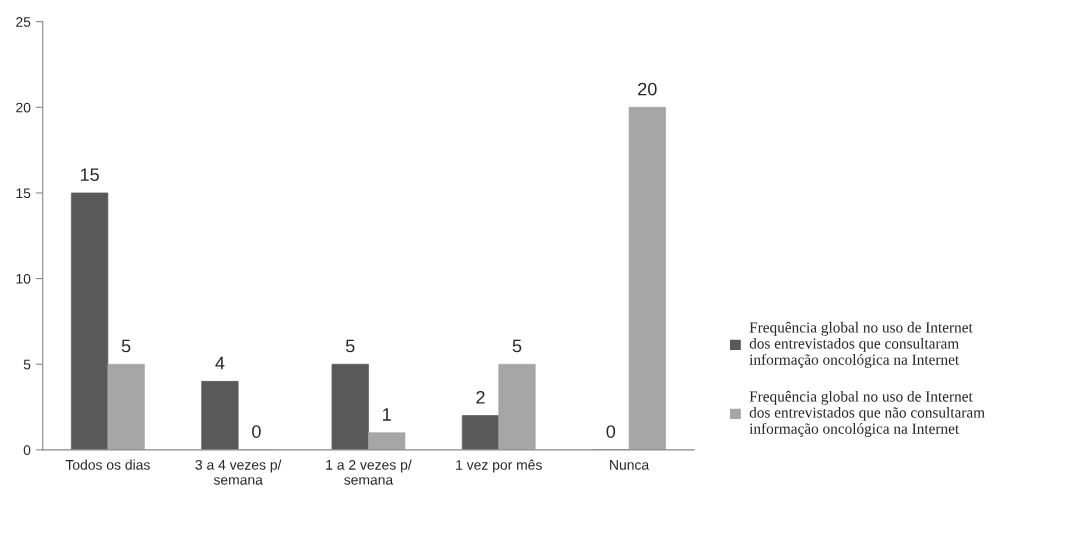 Image resolution: width=1068 pixels, height=542 pixels. Describe the element at coordinates (480, 397) in the screenshot. I see `data-label: 2` at that location.